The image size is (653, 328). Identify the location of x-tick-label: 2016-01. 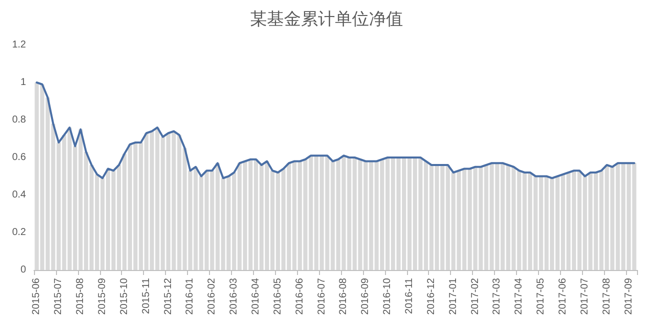
(190, 296).